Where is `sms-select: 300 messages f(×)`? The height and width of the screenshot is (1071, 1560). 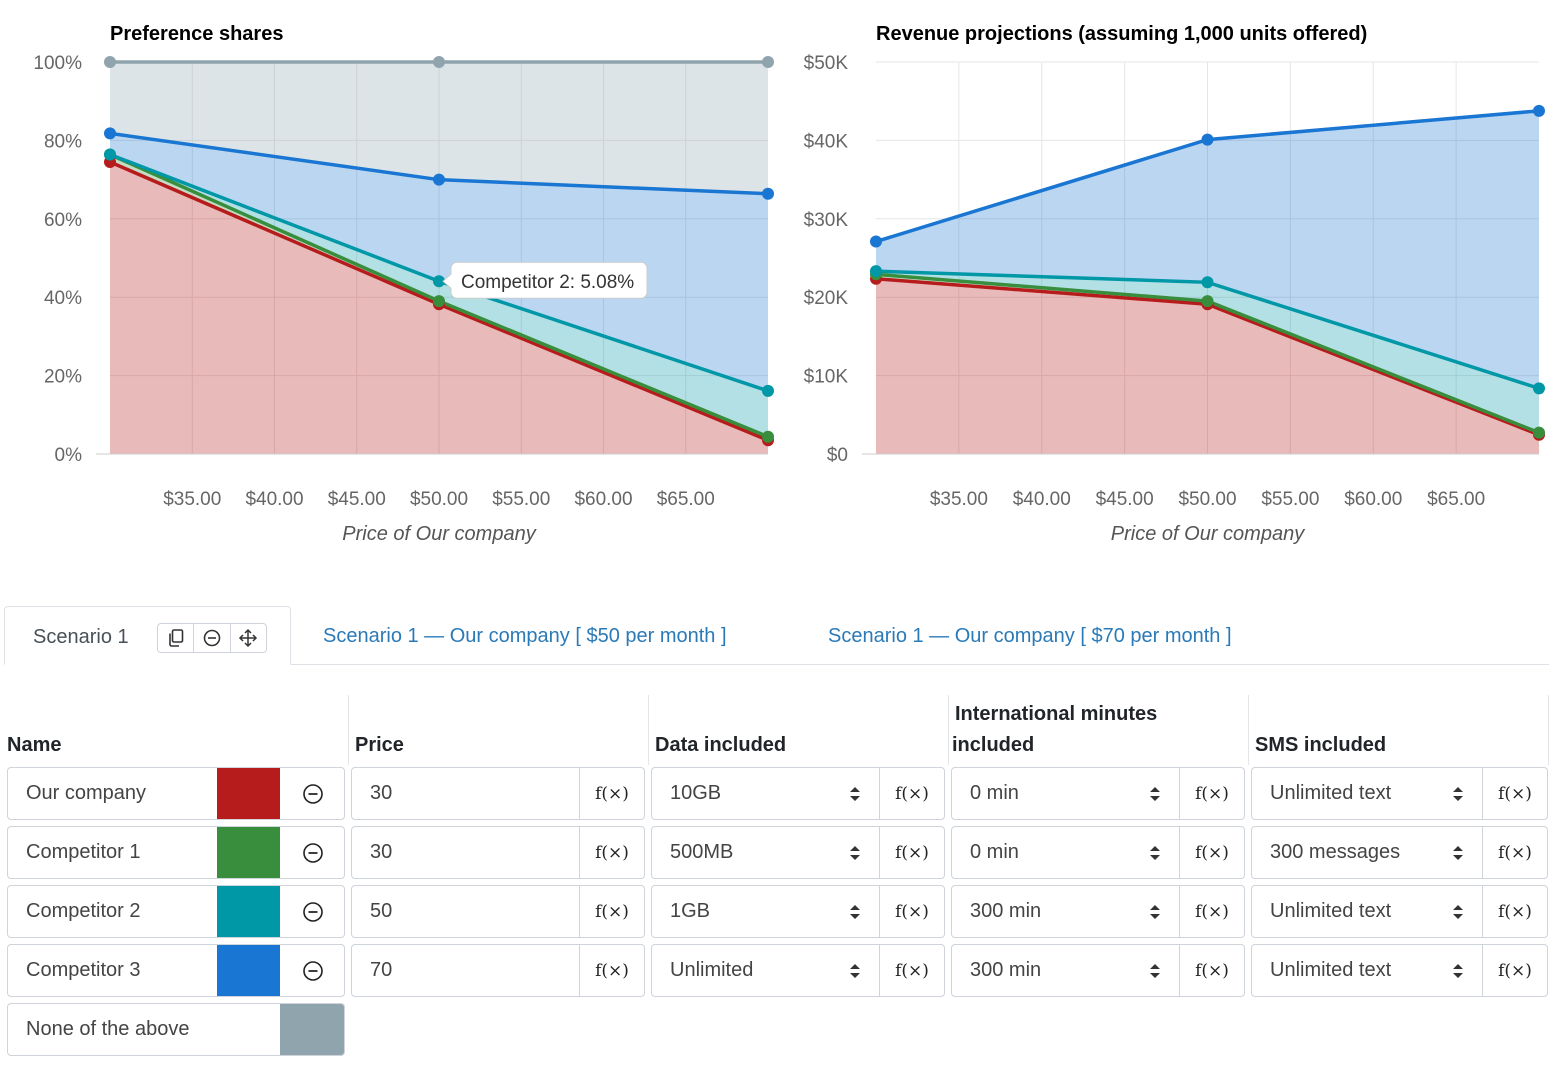
sms-select: 300 messages f(×) is located at coordinates (1399, 852).